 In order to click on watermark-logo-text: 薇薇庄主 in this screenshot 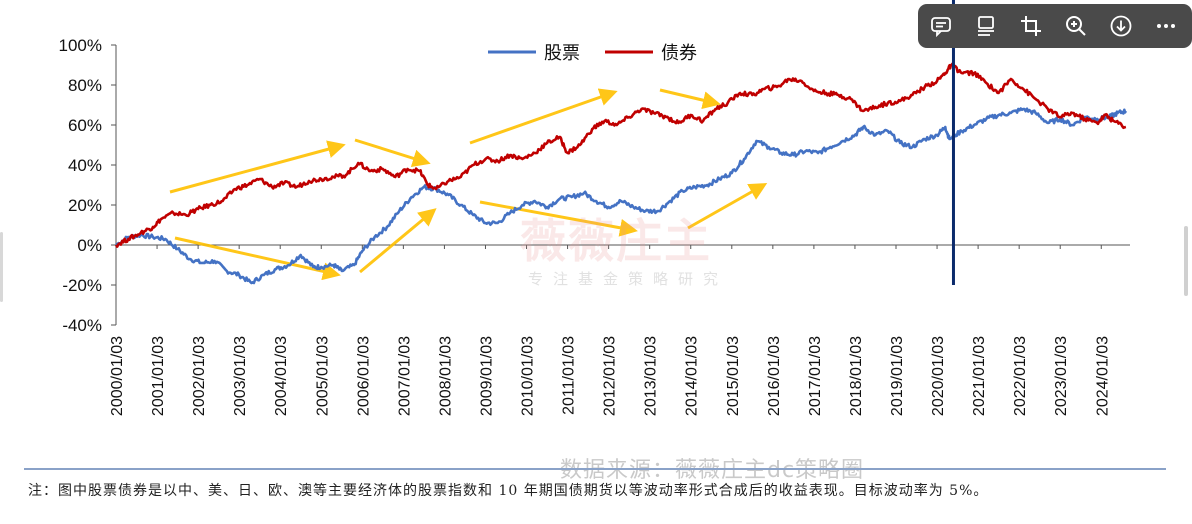, I will do `click(616, 241)`.